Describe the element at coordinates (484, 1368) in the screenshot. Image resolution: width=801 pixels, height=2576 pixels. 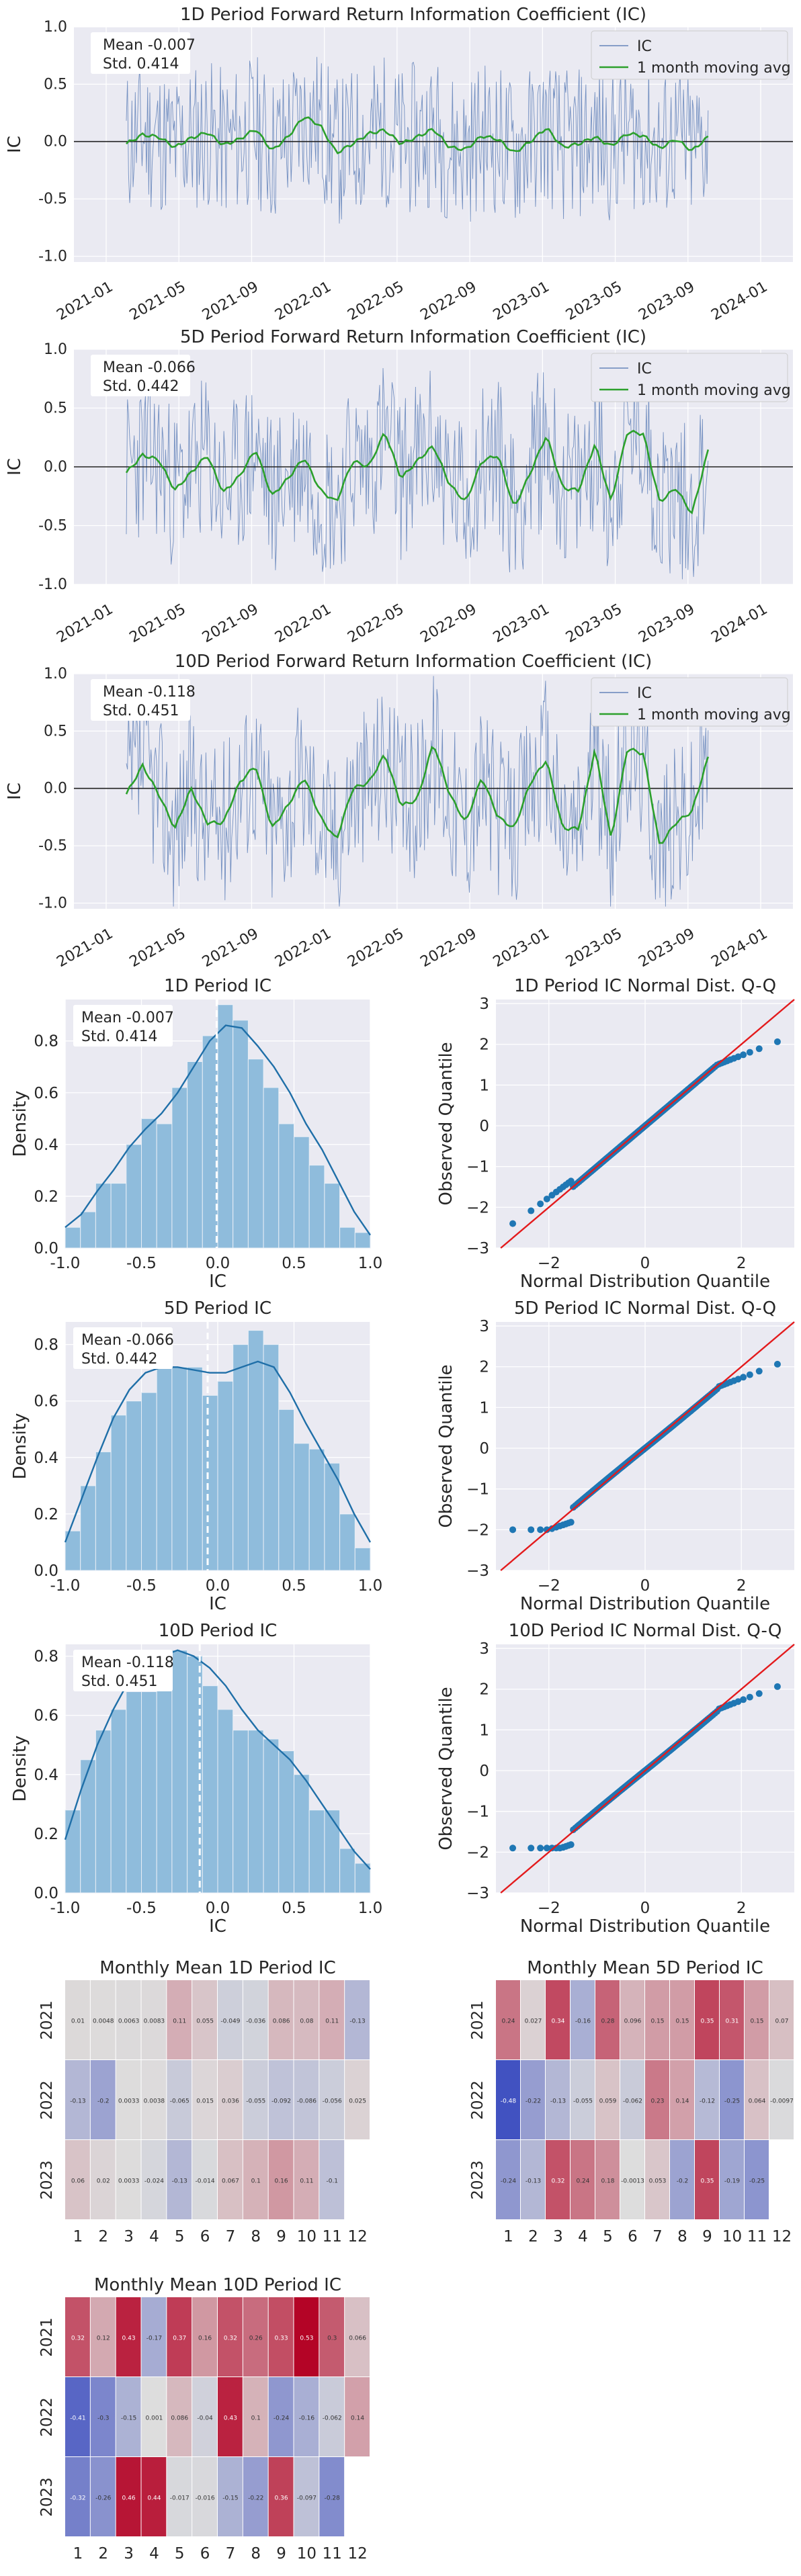
I see `y-tick-label: 2` at that location.